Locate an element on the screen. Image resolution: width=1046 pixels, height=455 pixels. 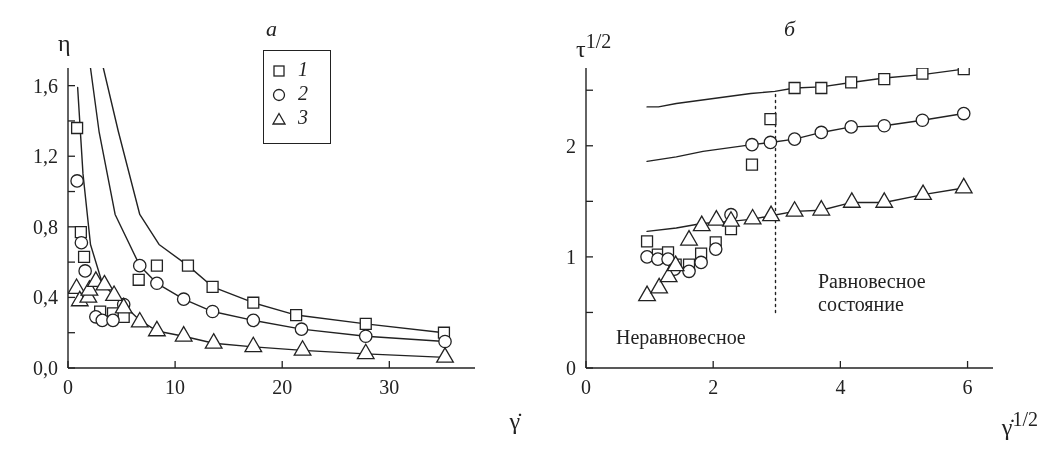
y-tick-label: 1,6 is located at coordinates (45, 85).